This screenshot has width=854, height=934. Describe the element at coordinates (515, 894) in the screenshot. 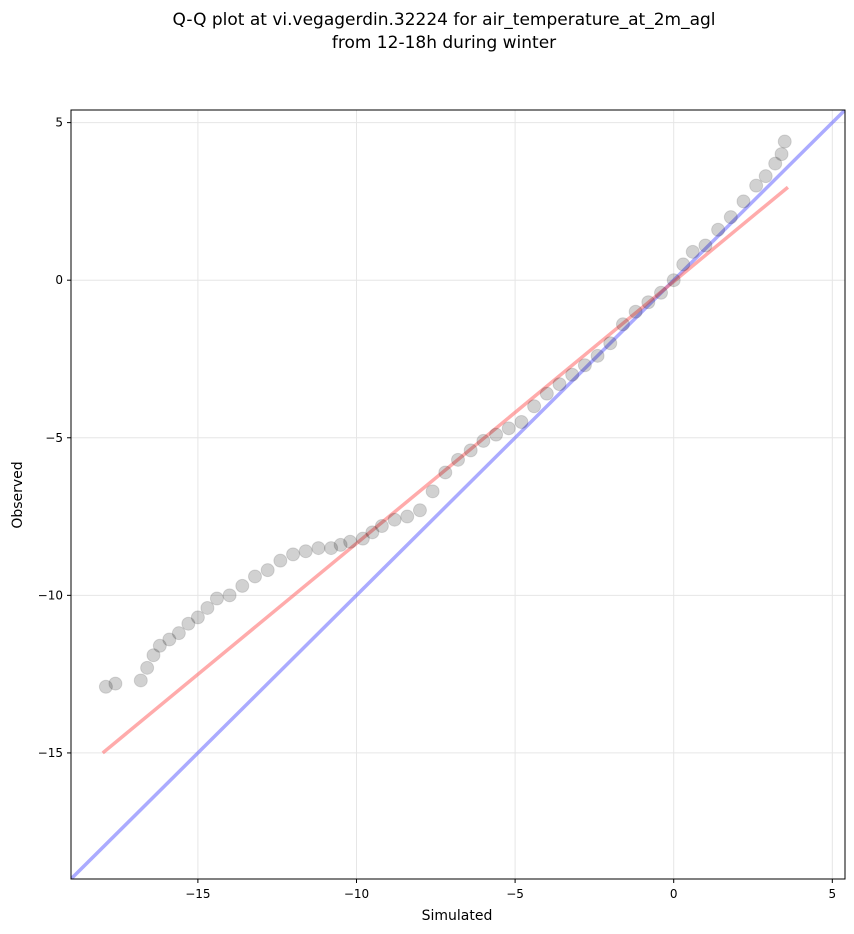

I see `x-tick-label: −5` at that location.